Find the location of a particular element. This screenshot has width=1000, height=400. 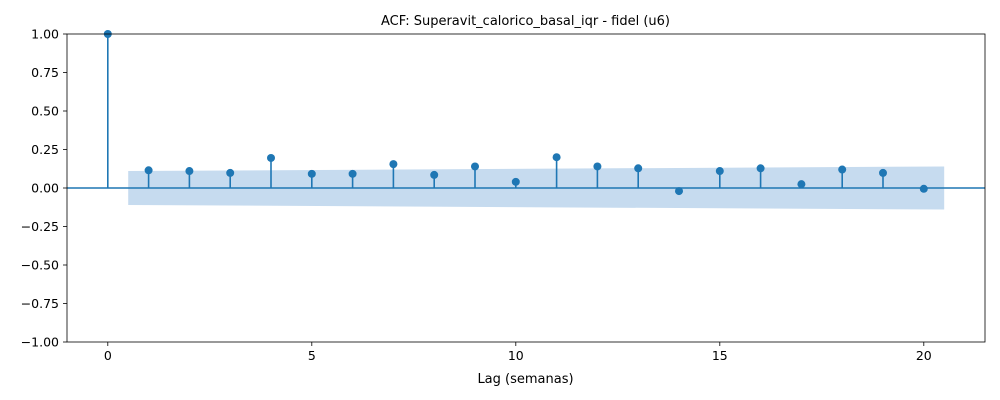

y-axis-ticks: 1.00 0.75 0.50 0.25 0.00 −0.25 −0.50 −0.75 −1.00 is located at coordinates (44, 188).